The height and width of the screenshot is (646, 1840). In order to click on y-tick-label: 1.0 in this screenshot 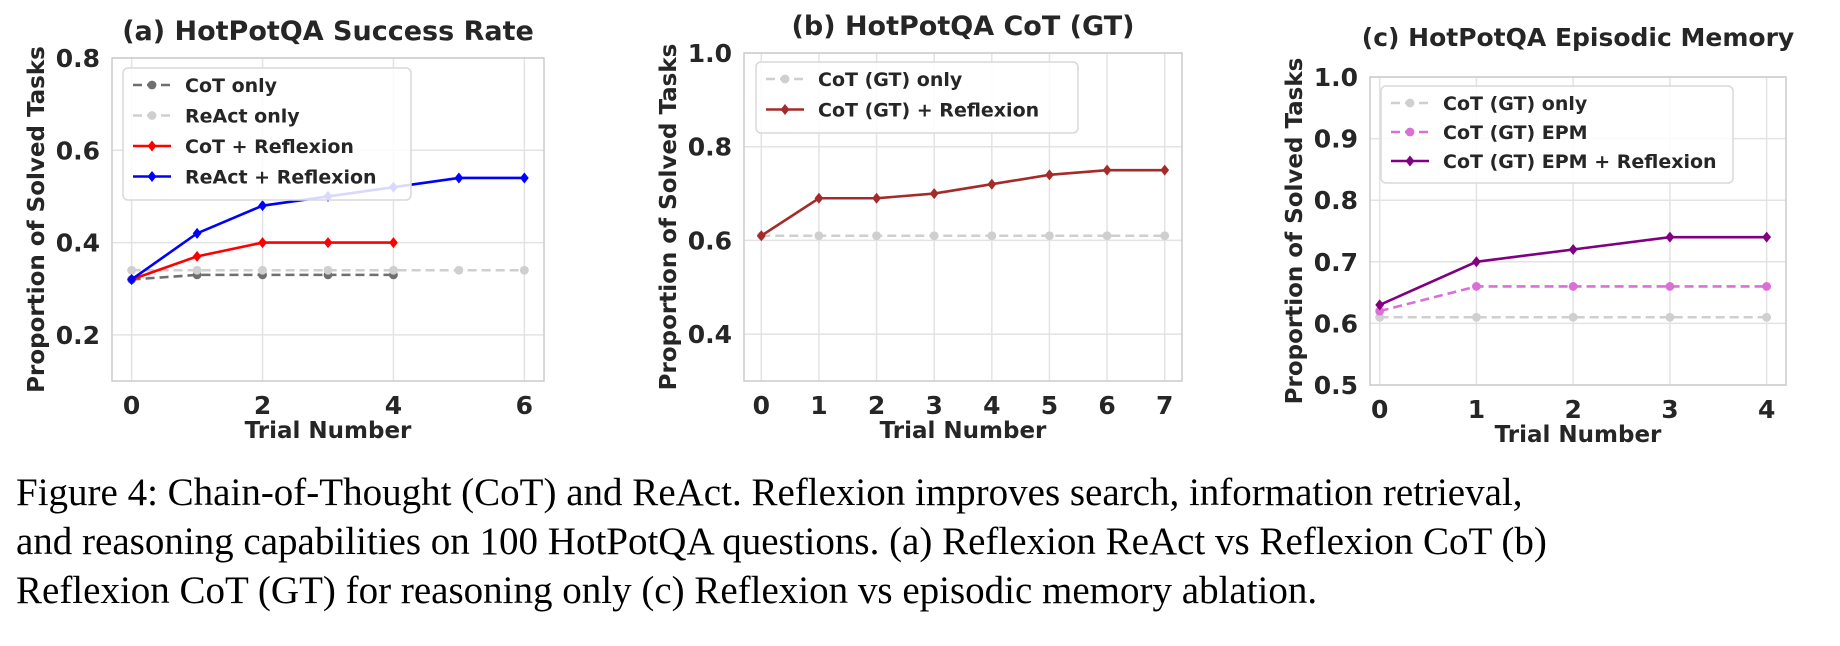, I will do `click(1336, 77)`.